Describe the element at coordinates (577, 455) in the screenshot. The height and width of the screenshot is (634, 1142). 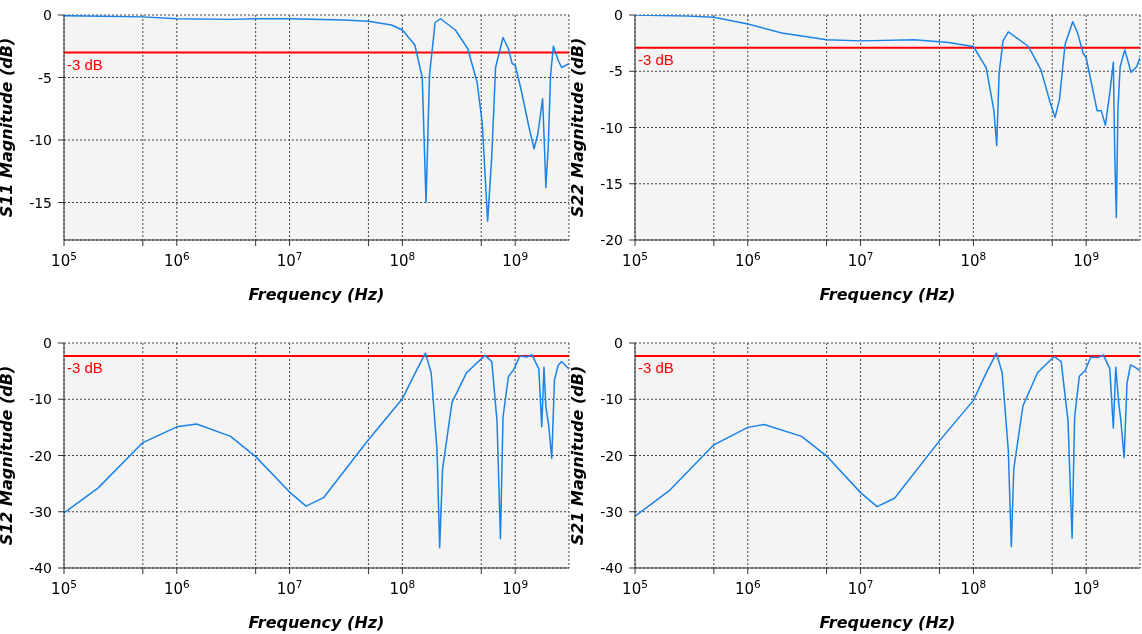
I see `y-axis-title: S21 Magnitude (dB)` at that location.